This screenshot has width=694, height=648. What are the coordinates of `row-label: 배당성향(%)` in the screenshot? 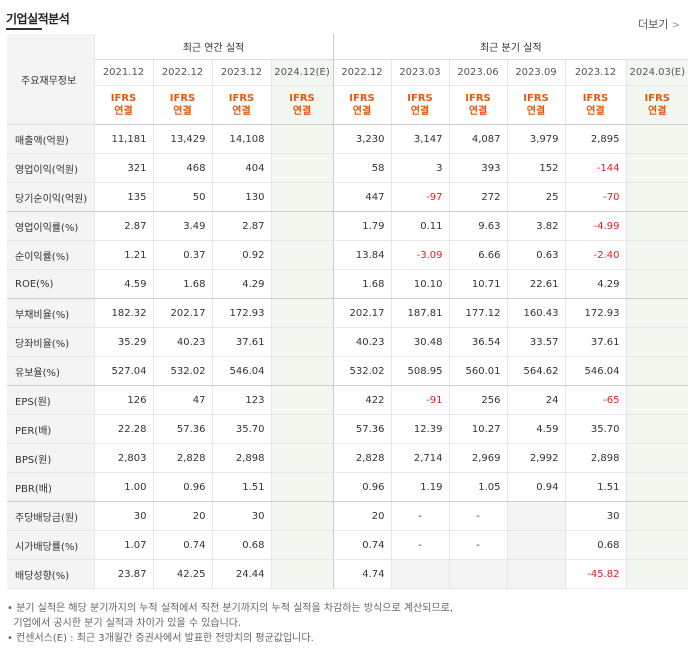 It's located at (50, 574).